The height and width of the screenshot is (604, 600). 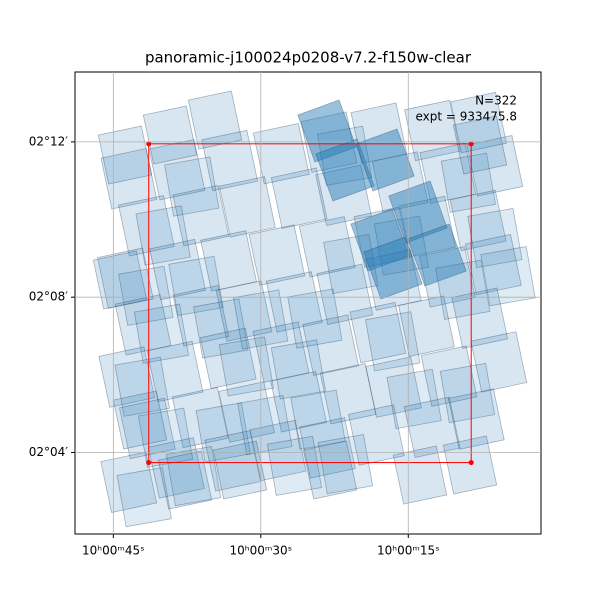 What do you see at coordinates (113, 551) in the screenshot?
I see `x-tick-label: 10ʰ00ᵐ45ˢ` at bounding box center [113, 551].